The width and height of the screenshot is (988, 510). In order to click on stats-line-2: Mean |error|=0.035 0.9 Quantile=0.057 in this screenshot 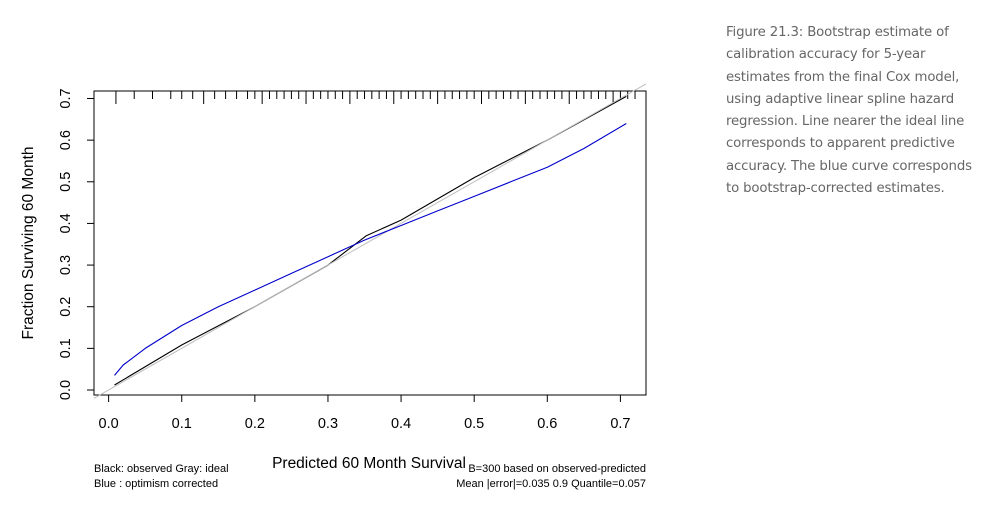, I will do `click(551, 484)`.